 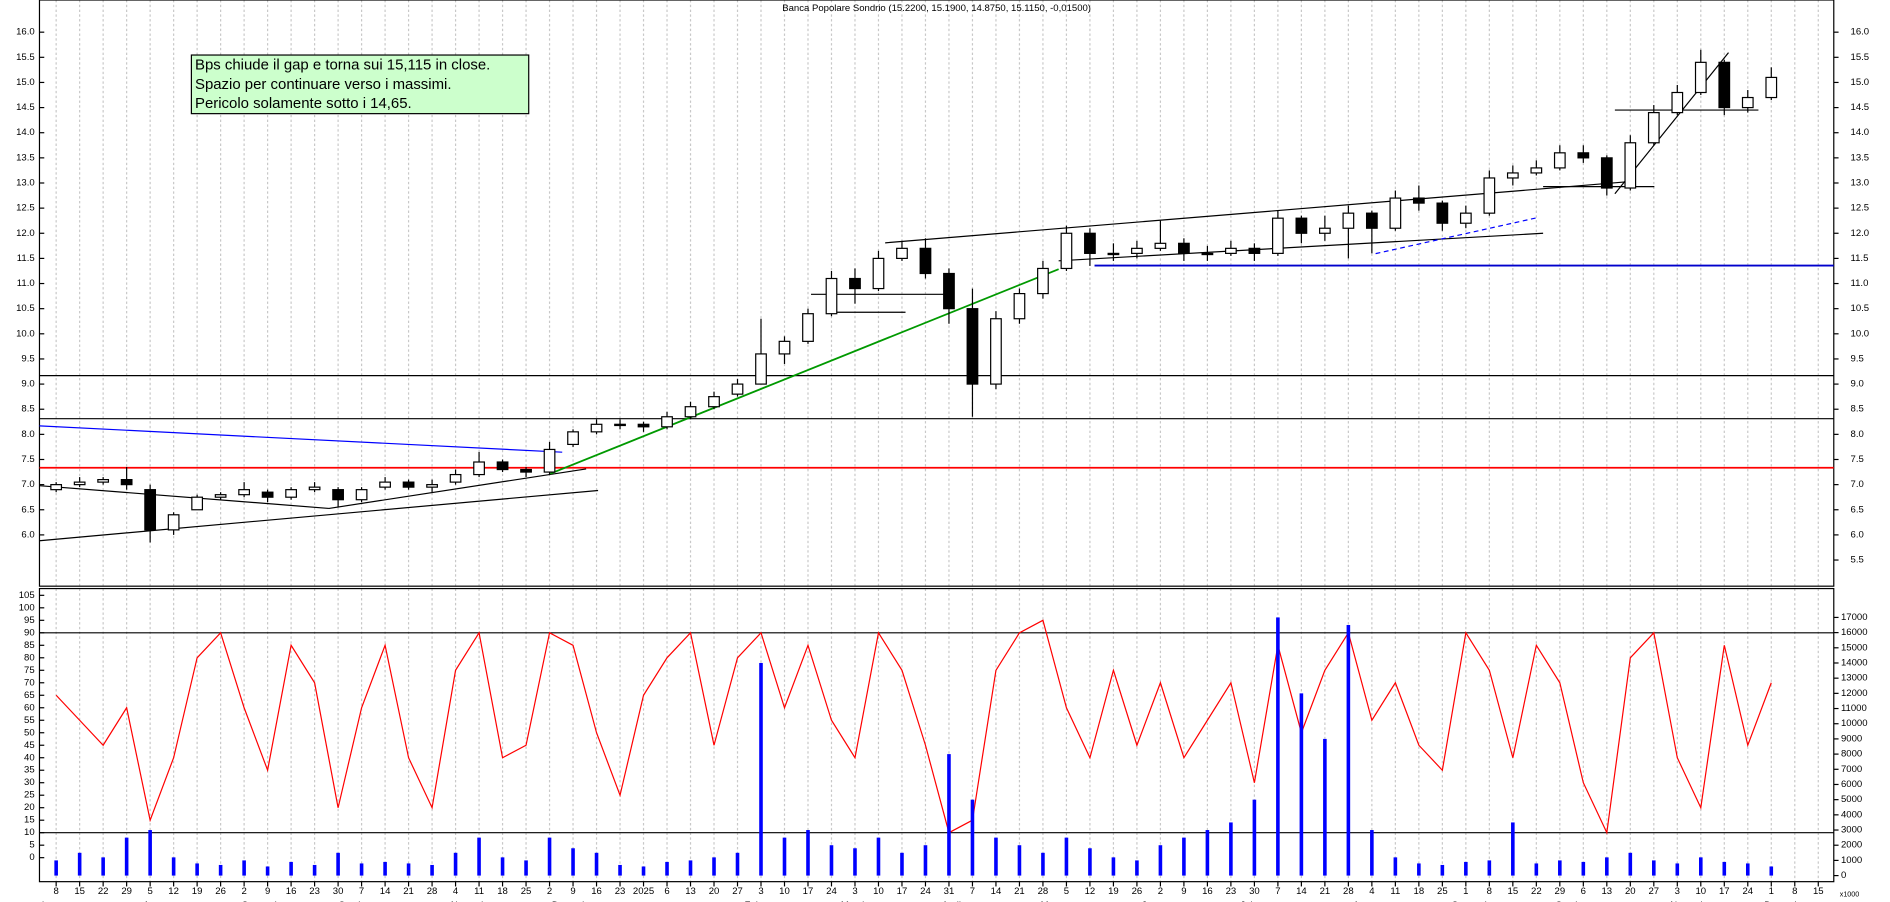 I want to click on y2-tick-label: 9000, so click(x=1851, y=738).